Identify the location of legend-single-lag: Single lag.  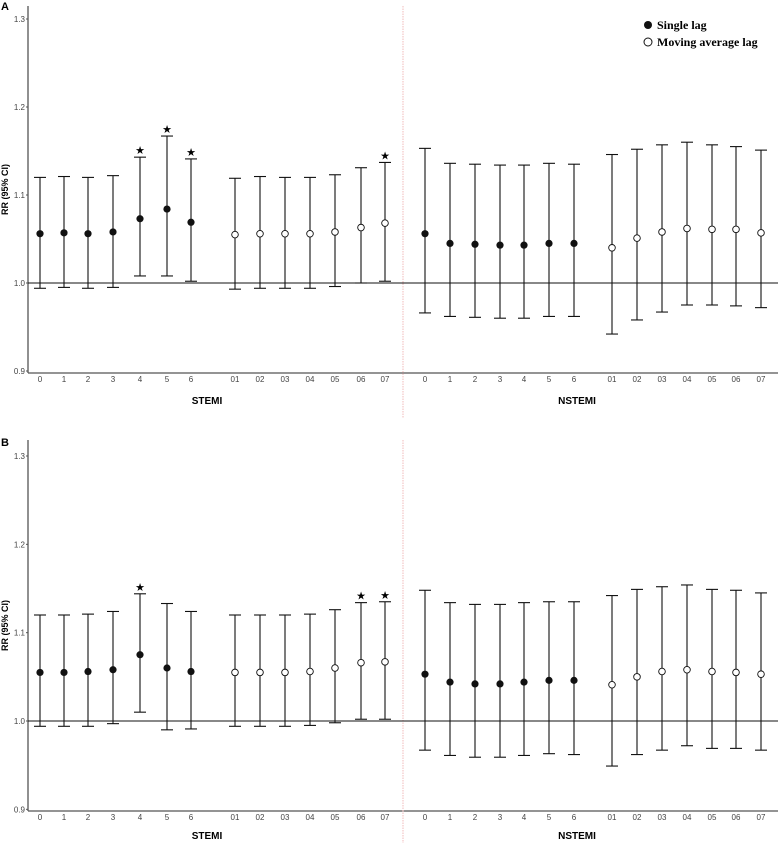
(682, 25).